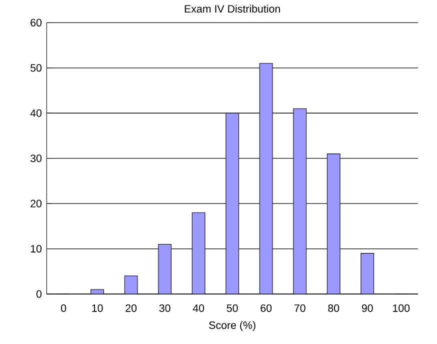  Describe the element at coordinates (63, 308) in the screenshot. I see `x-tick-label: 0` at that location.